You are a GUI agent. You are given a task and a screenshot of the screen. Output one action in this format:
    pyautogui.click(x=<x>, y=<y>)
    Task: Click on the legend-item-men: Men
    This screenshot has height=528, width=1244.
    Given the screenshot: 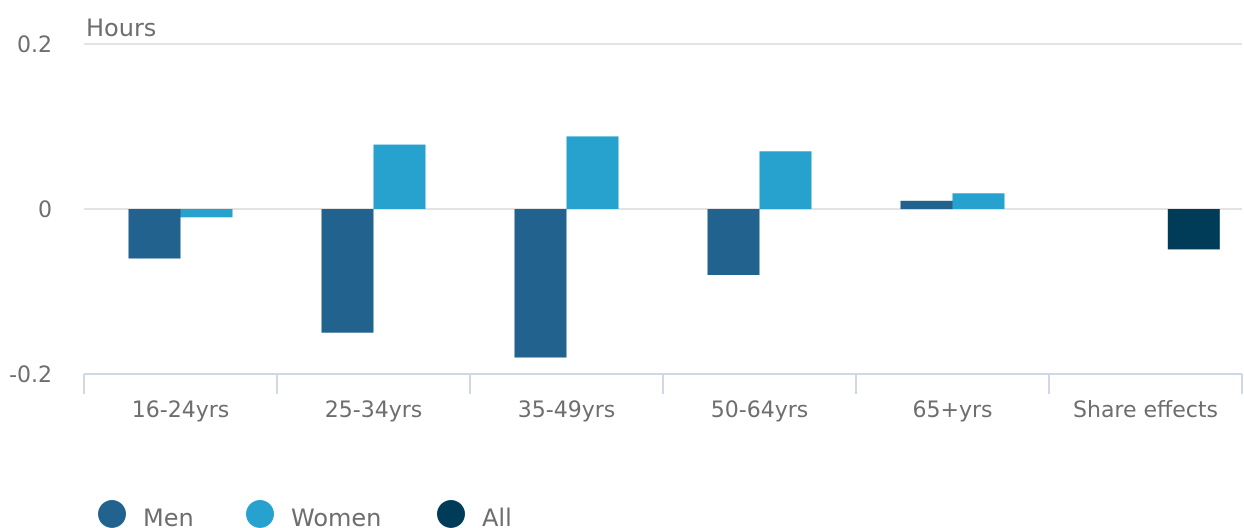 What is the action you would take?
    pyautogui.click(x=146, y=514)
    